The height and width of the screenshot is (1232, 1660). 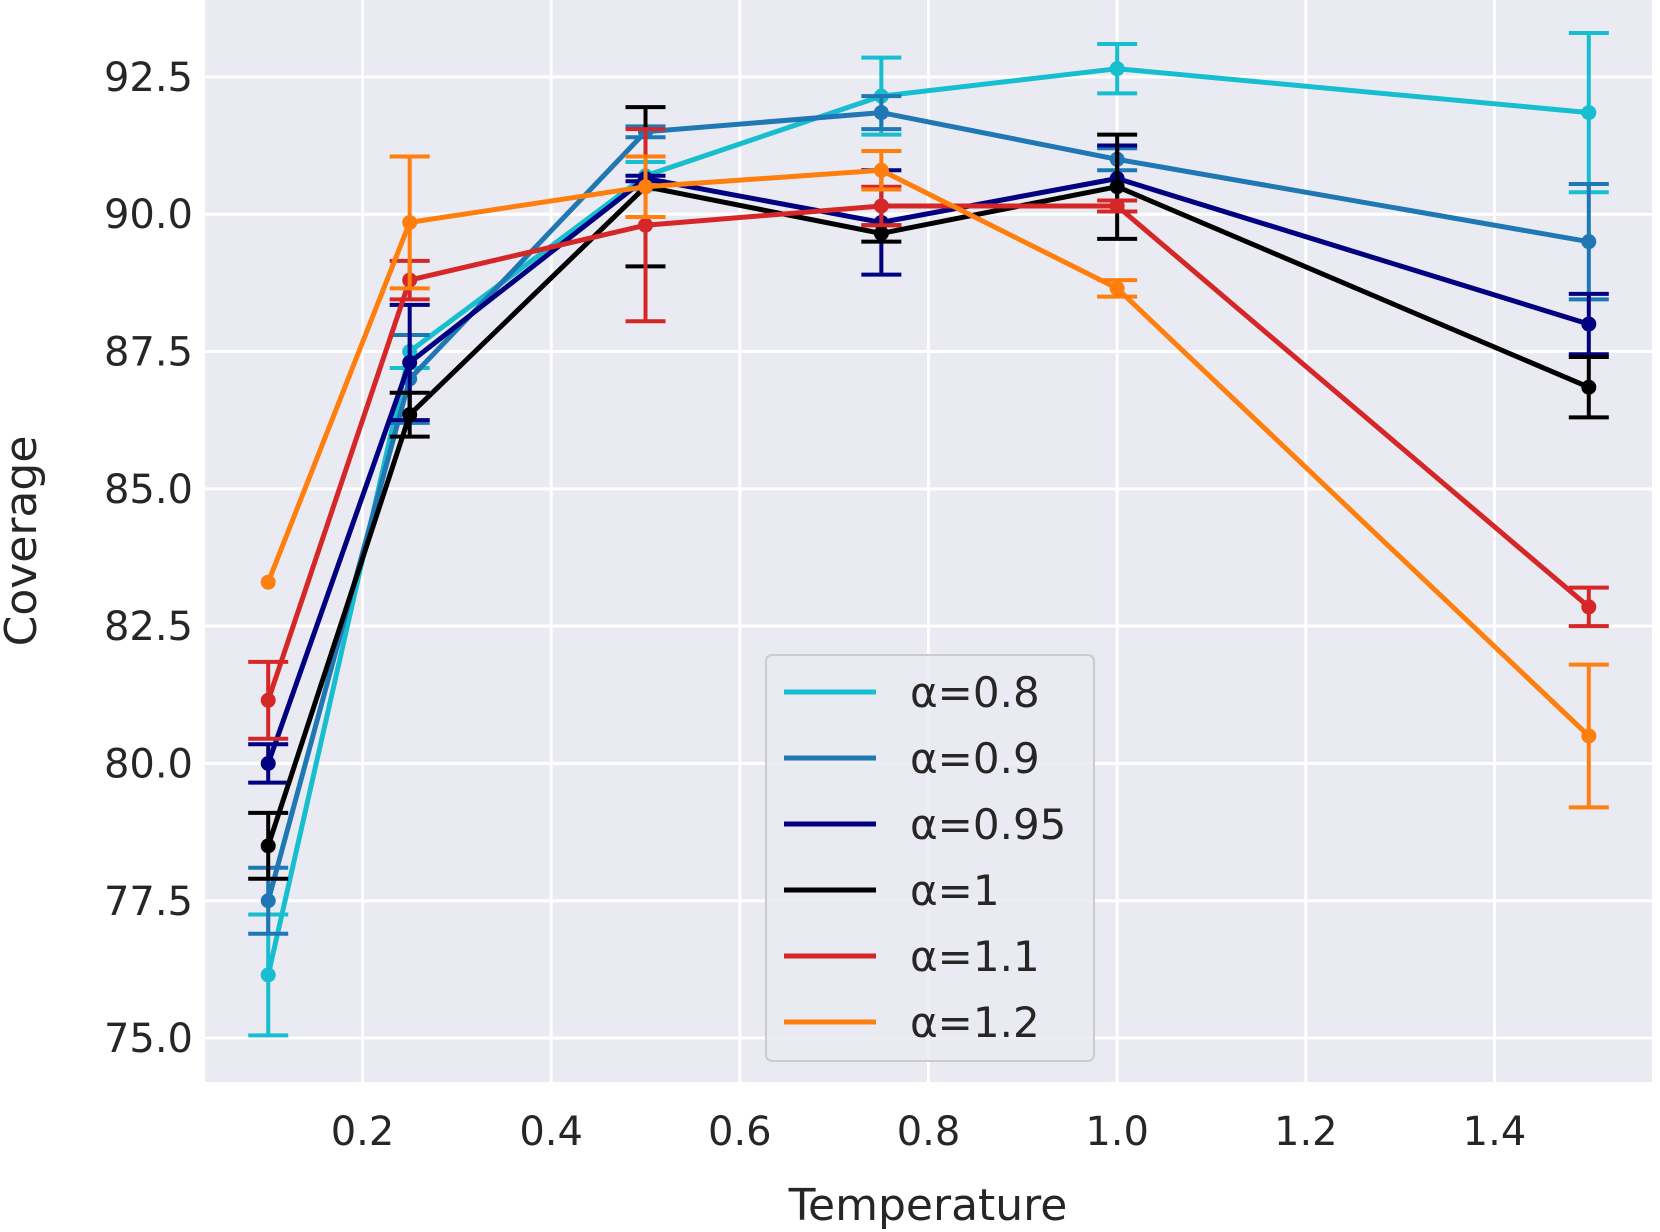 I want to click on y-tick-label: 77.5, so click(x=148, y=902).